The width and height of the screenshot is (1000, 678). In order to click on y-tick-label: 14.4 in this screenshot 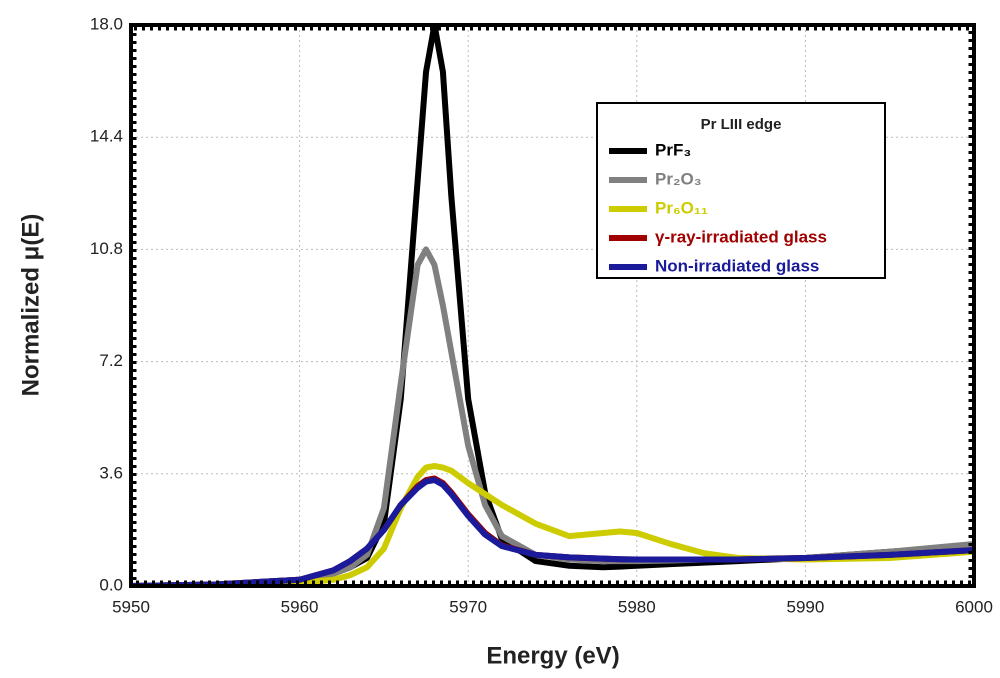, I will do `click(106, 136)`.